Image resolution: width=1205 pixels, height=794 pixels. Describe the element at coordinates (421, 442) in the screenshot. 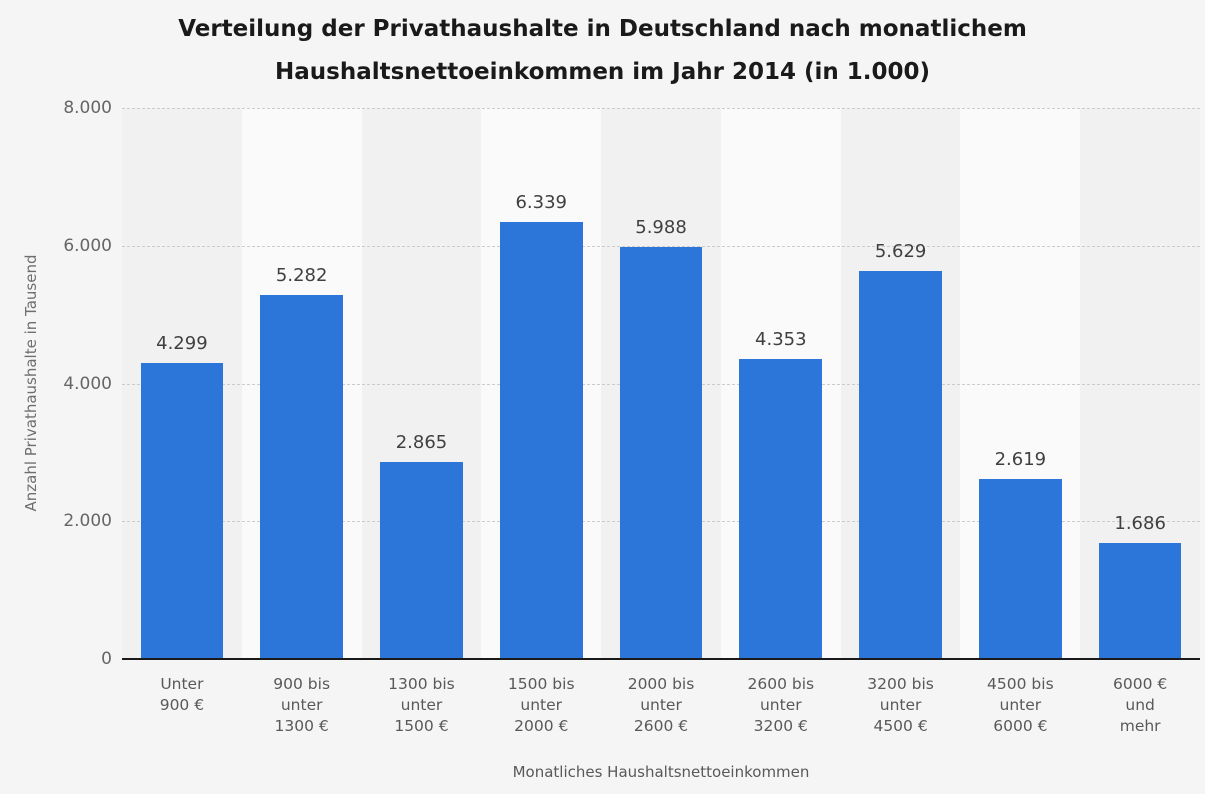

I see `bar-value-label-2: 2.865` at that location.